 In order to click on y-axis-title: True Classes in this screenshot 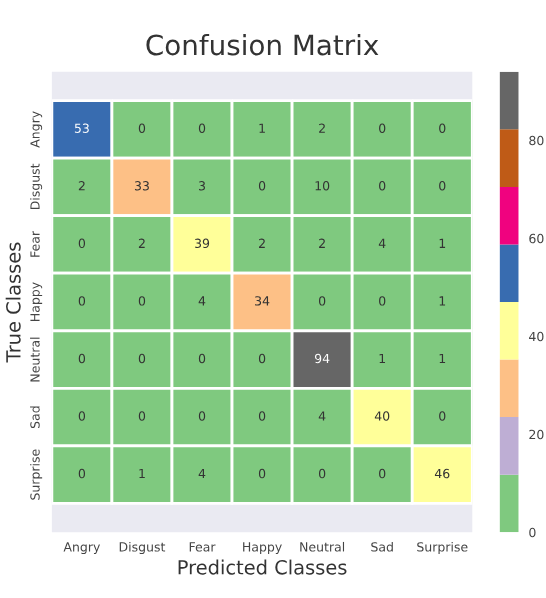, I will do `click(13, 302)`.